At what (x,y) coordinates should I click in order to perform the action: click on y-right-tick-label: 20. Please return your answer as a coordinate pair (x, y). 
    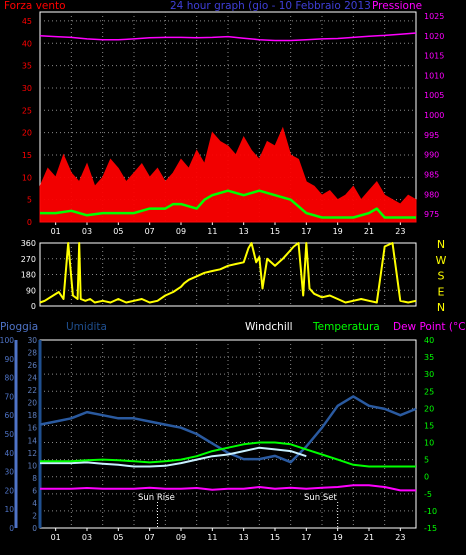
    Looking at the image, I should click on (429, 408).